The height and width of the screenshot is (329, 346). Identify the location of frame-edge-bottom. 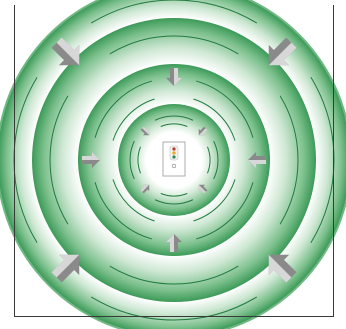
(174, 316).